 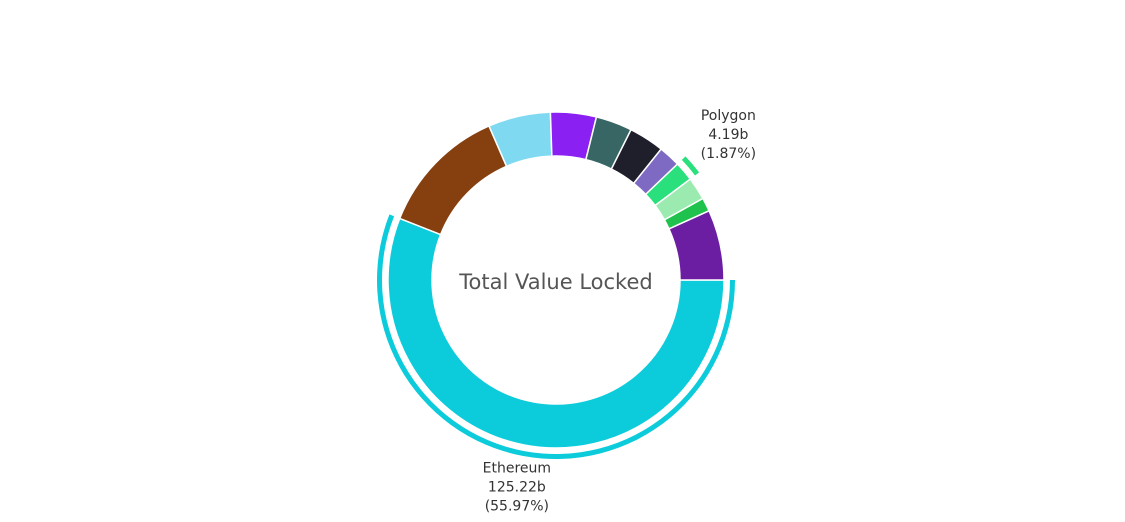 What do you see at coordinates (556, 333) in the screenshot?
I see `slice-ethereum` at bounding box center [556, 333].